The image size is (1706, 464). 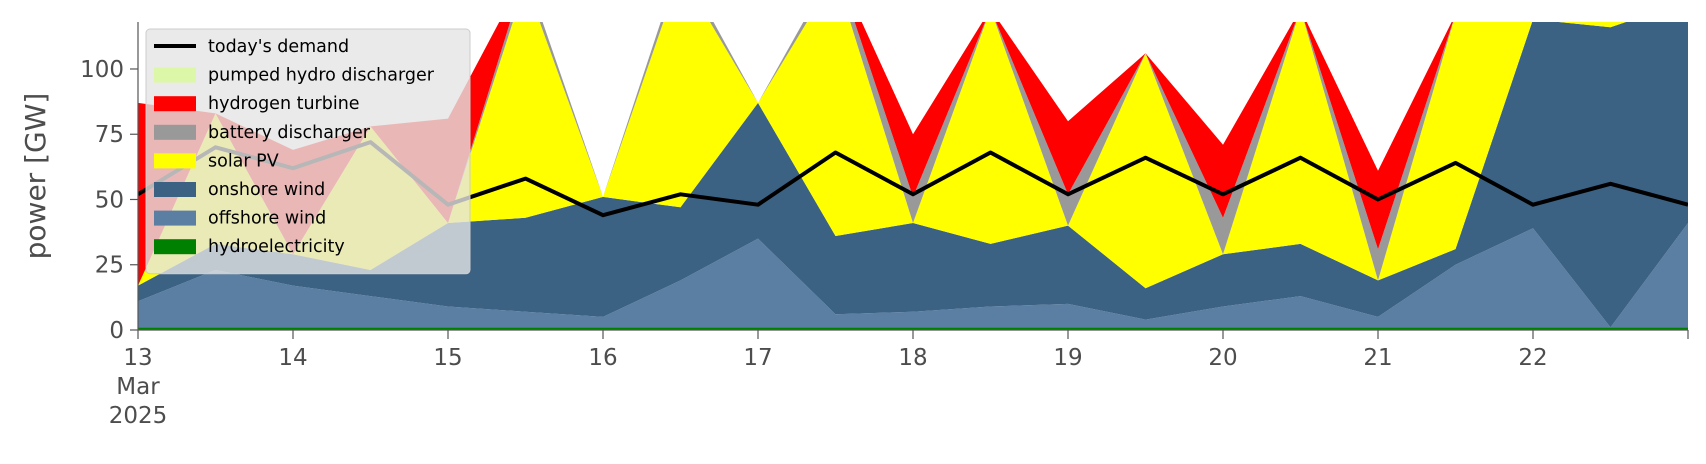 I want to click on legend-swatch-solar-pv, so click(x=175, y=161).